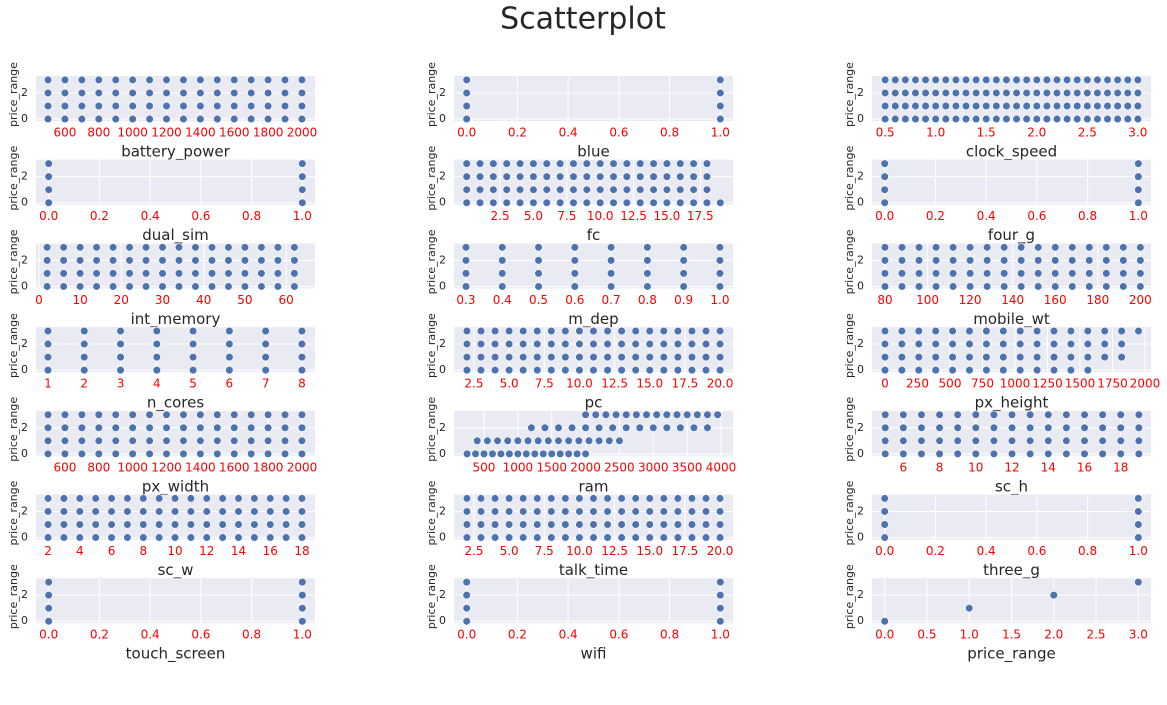  Describe the element at coordinates (162, 300) in the screenshot. I see `x-tick-label: 30` at that location.